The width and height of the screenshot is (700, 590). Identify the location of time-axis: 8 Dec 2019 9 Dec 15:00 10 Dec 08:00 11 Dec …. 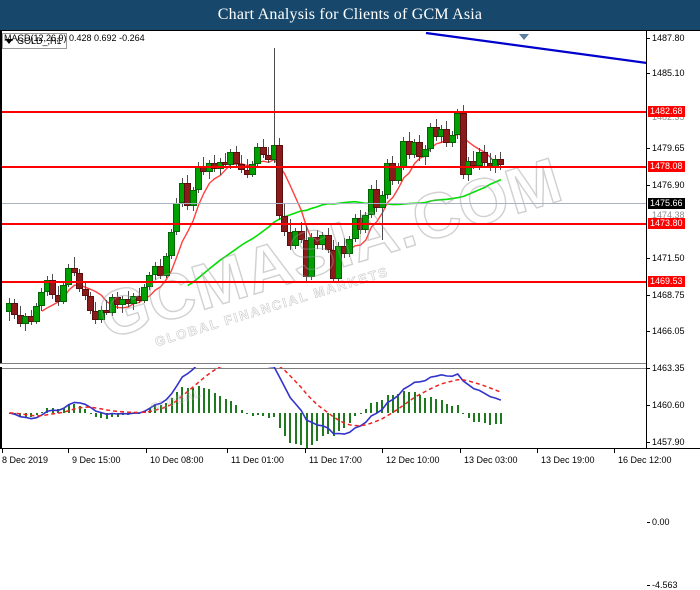
(350, 474).